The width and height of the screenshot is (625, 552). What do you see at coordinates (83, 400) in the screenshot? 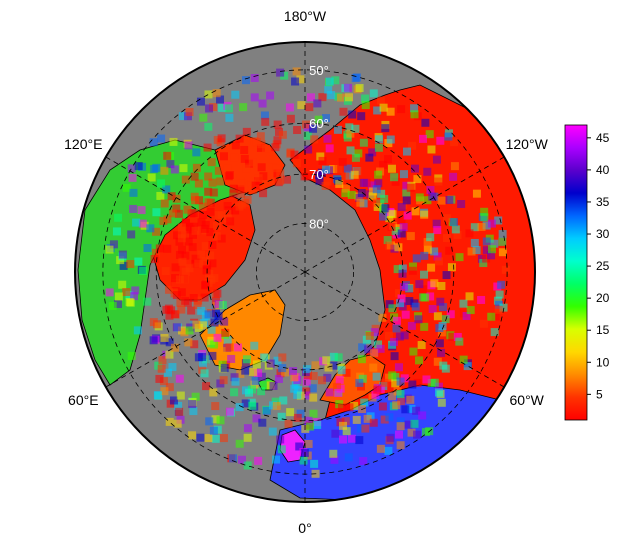
I see `longitude-label: 60°E` at bounding box center [83, 400].